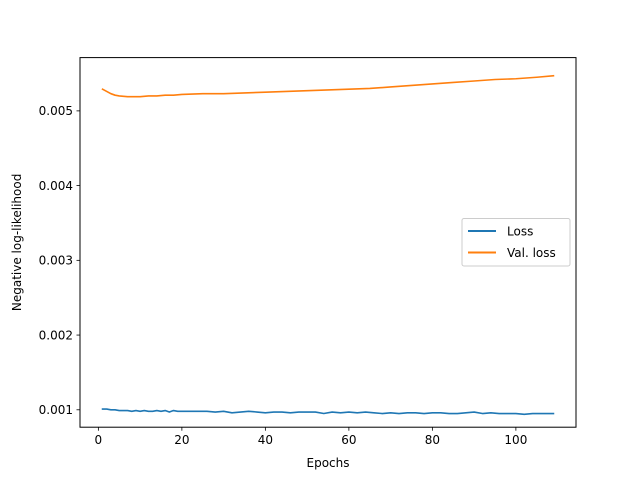 The width and height of the screenshot is (640, 484). What do you see at coordinates (531, 253) in the screenshot?
I see `legend-label-val-loss: Val. loss` at bounding box center [531, 253].